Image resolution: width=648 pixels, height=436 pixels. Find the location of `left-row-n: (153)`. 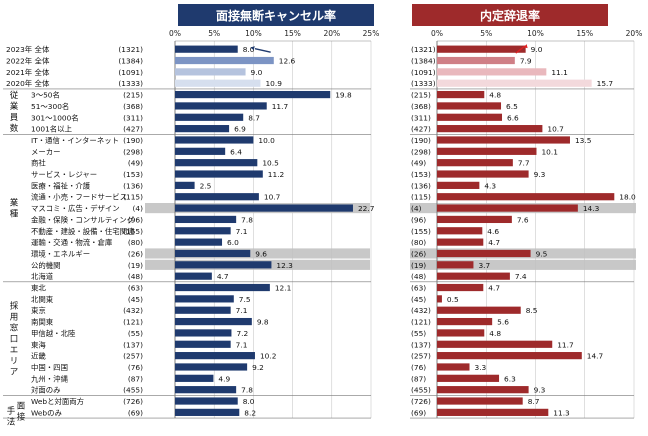

left-row-n: (153) is located at coordinates (133, 174).